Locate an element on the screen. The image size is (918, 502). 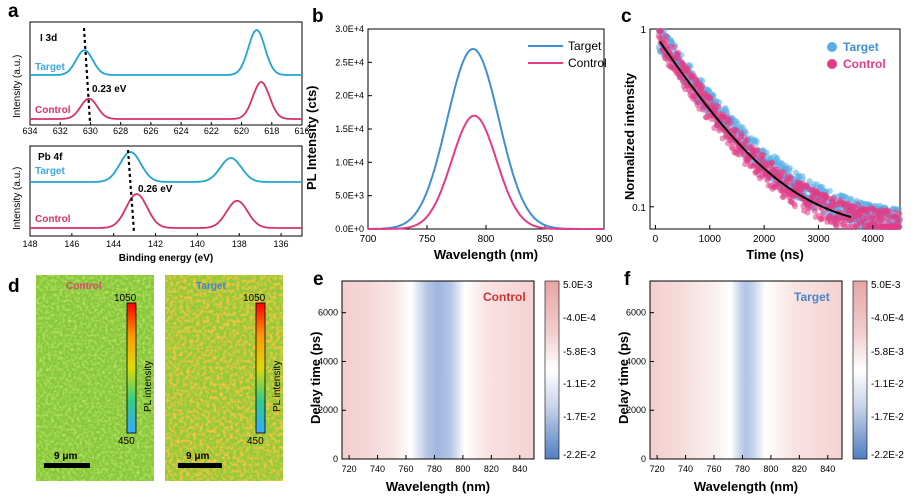
a-top-target-label: Target is located at coordinates (50, 67).